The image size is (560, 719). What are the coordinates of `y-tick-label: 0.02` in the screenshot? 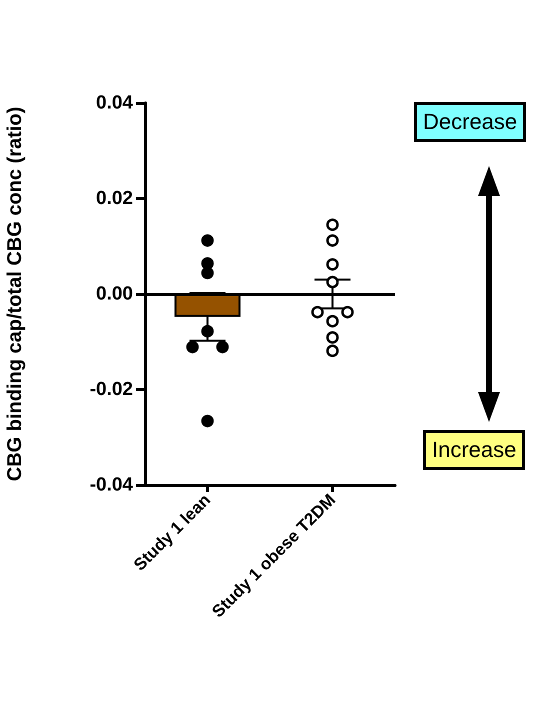 It's located at (114, 198).